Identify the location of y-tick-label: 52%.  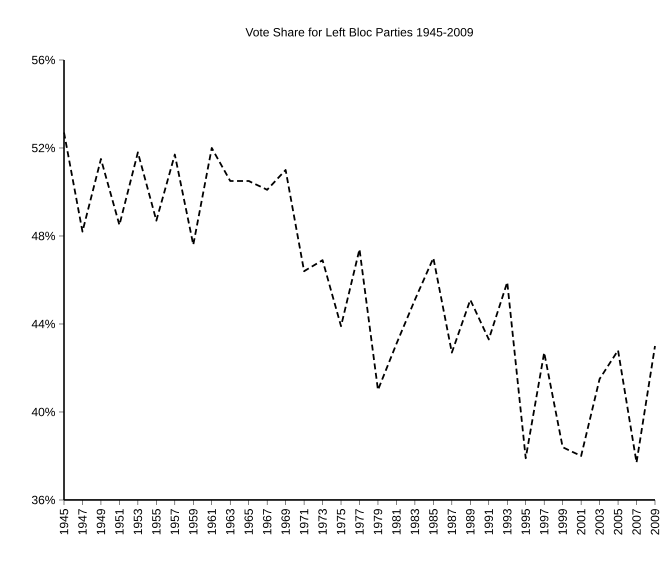
(44, 148).